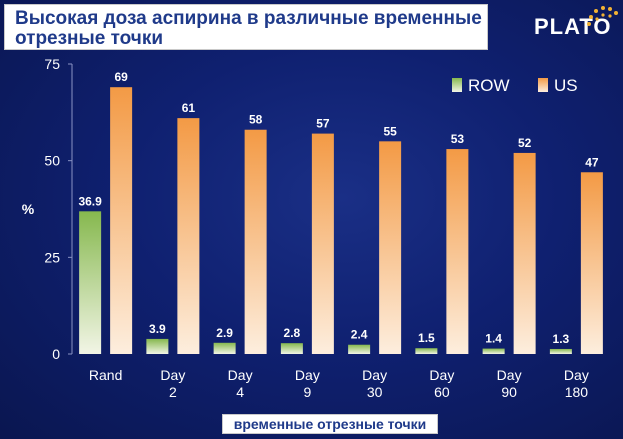 This screenshot has width=623, height=439. I want to click on x-tick-label-line: Rand, so click(105, 375).